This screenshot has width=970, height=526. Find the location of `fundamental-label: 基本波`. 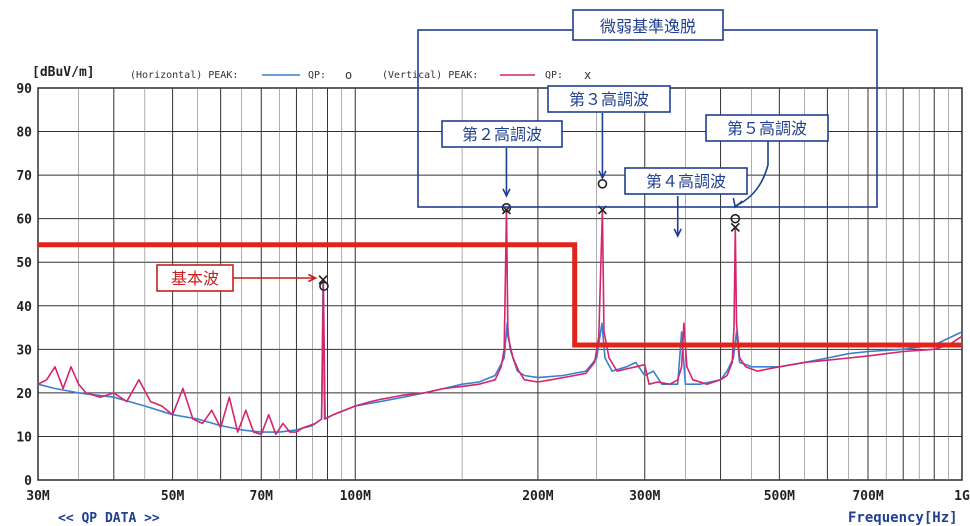

fundamental-label: 基本波 is located at coordinates (195, 278).